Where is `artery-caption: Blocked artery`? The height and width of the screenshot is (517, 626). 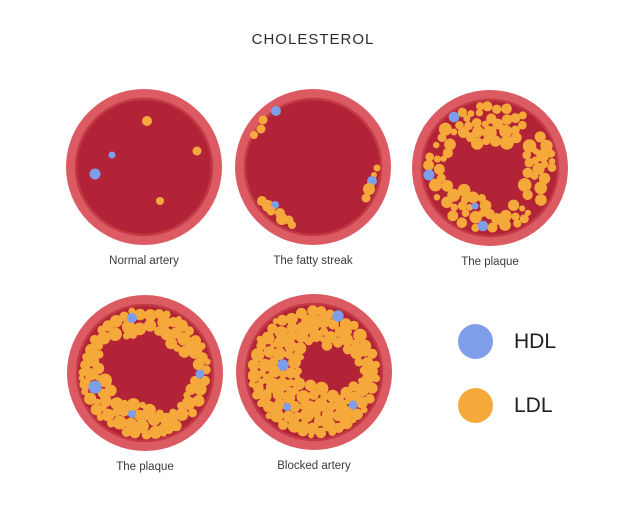 artery-caption: Blocked artery is located at coordinates (314, 466).